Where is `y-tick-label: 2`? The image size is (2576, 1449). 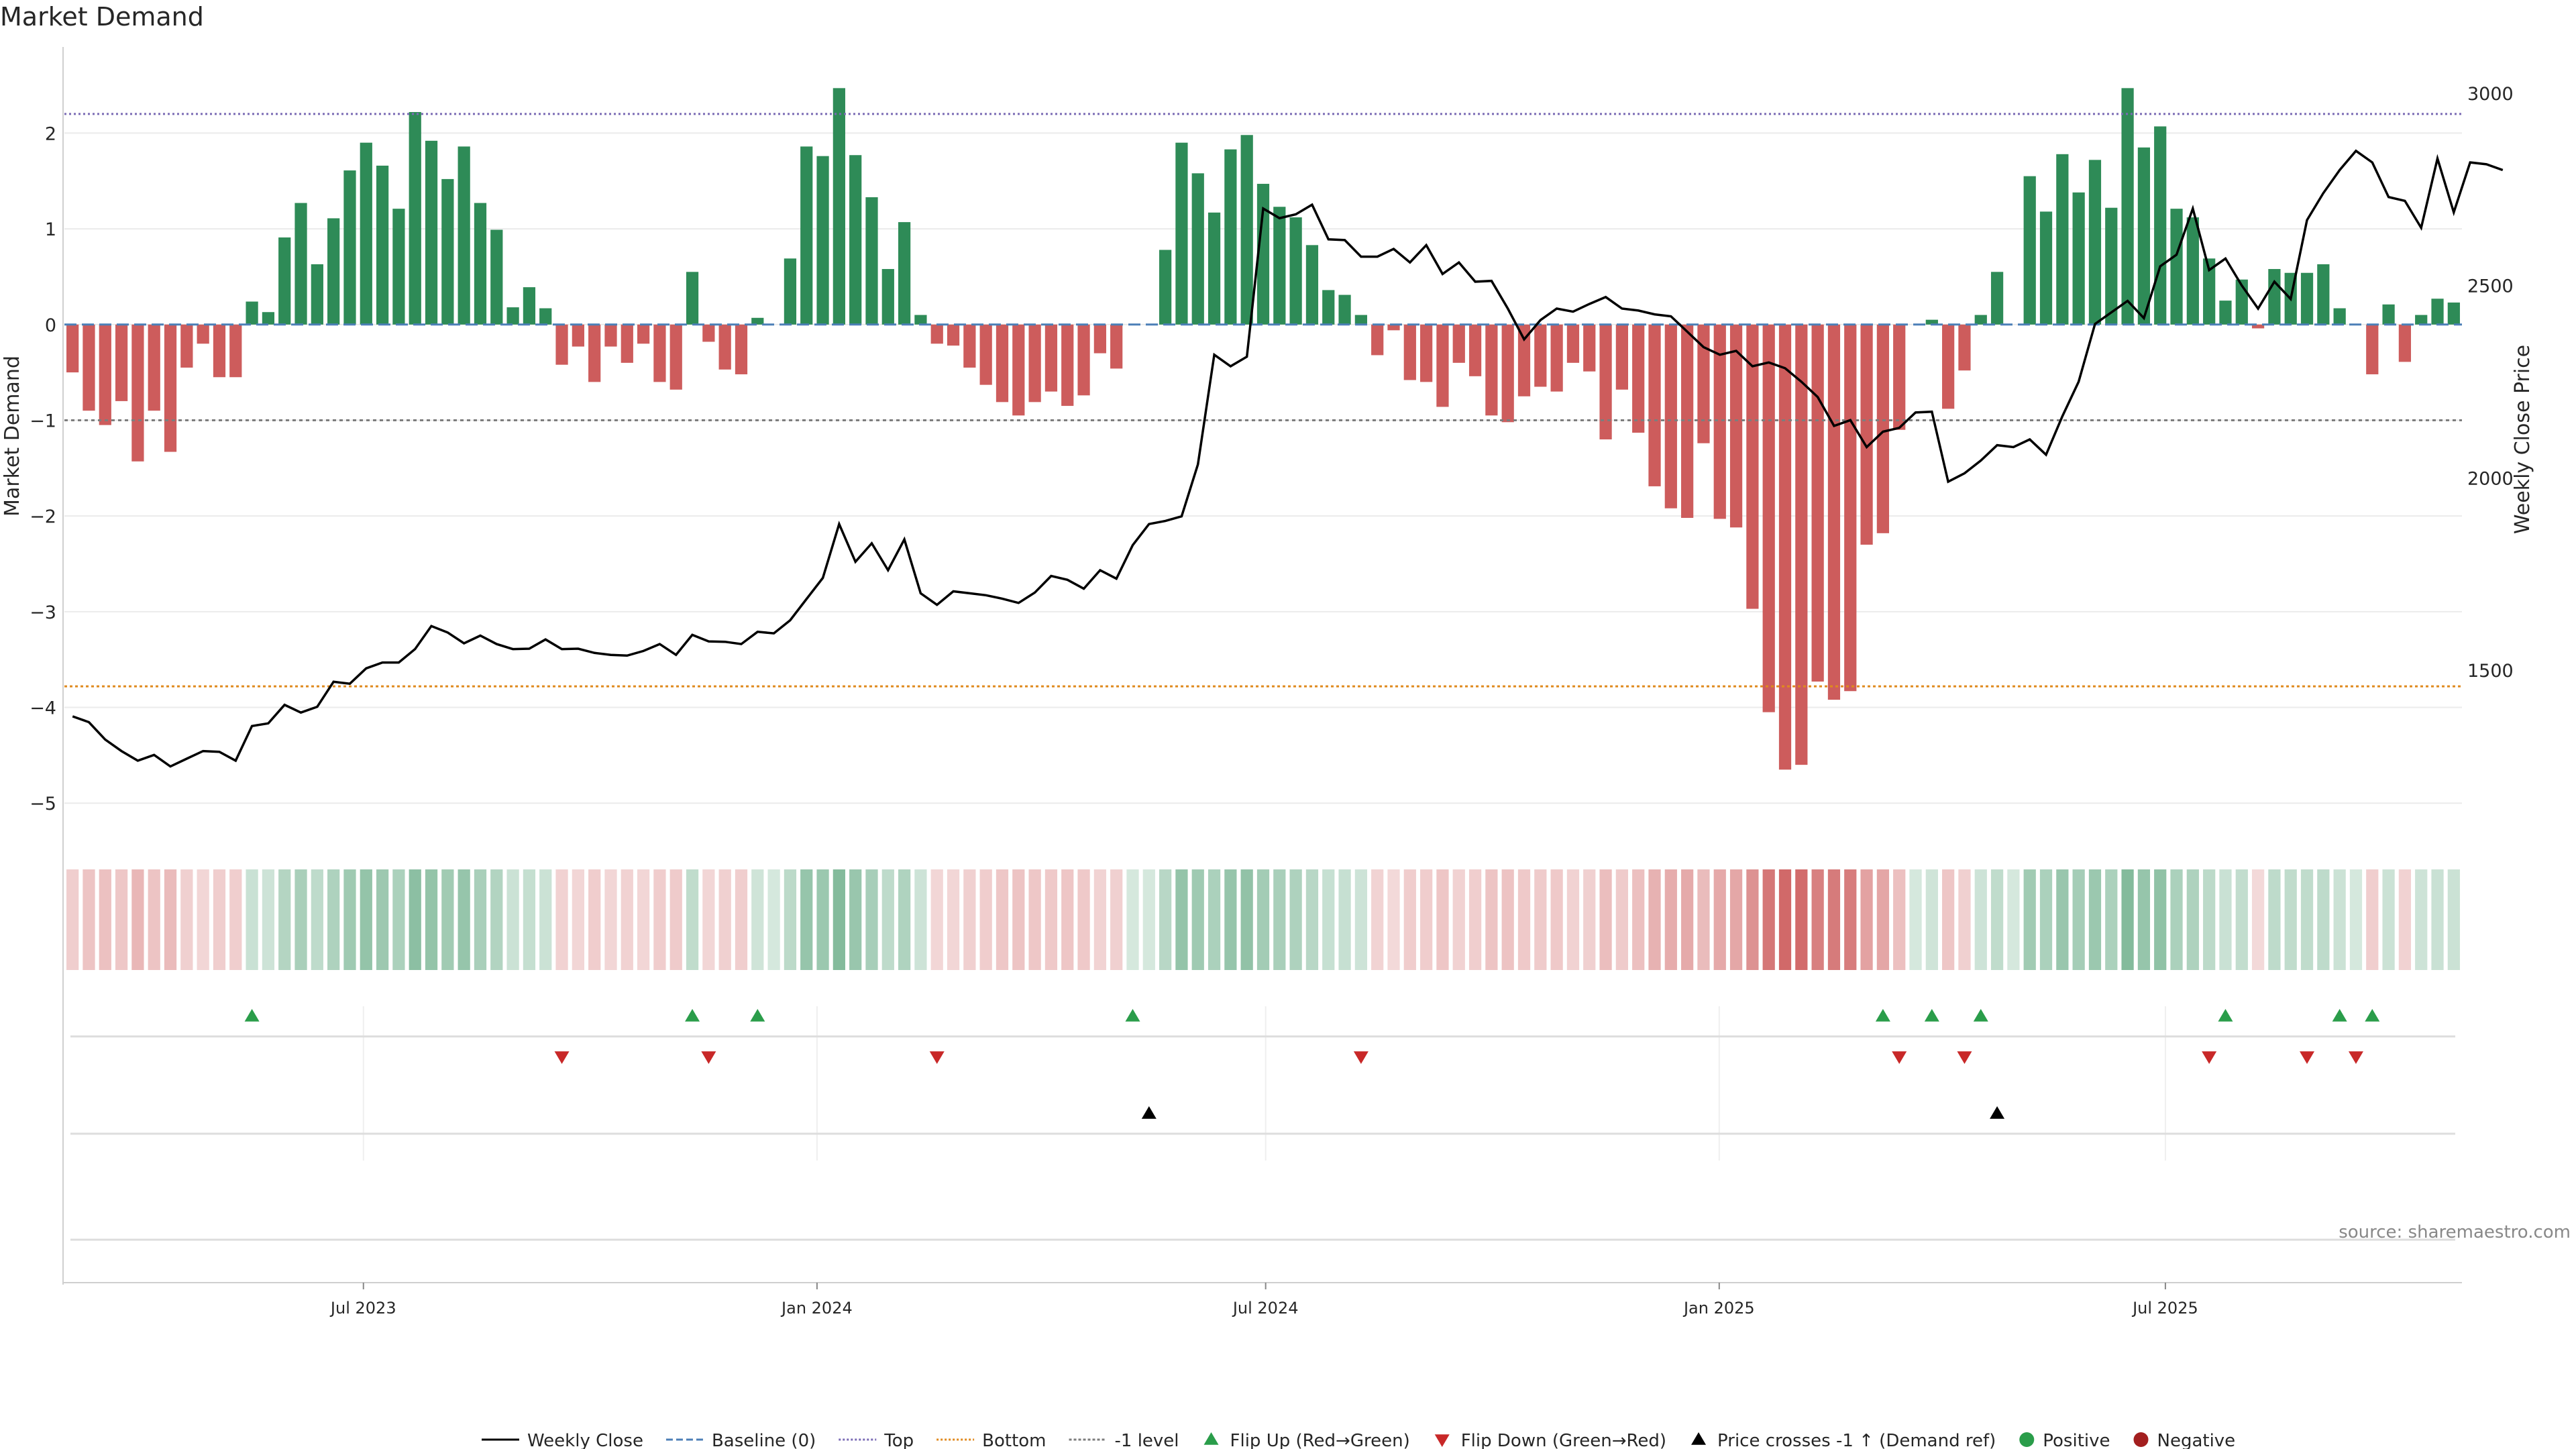
y-tick-label: 2 is located at coordinates (50, 133).